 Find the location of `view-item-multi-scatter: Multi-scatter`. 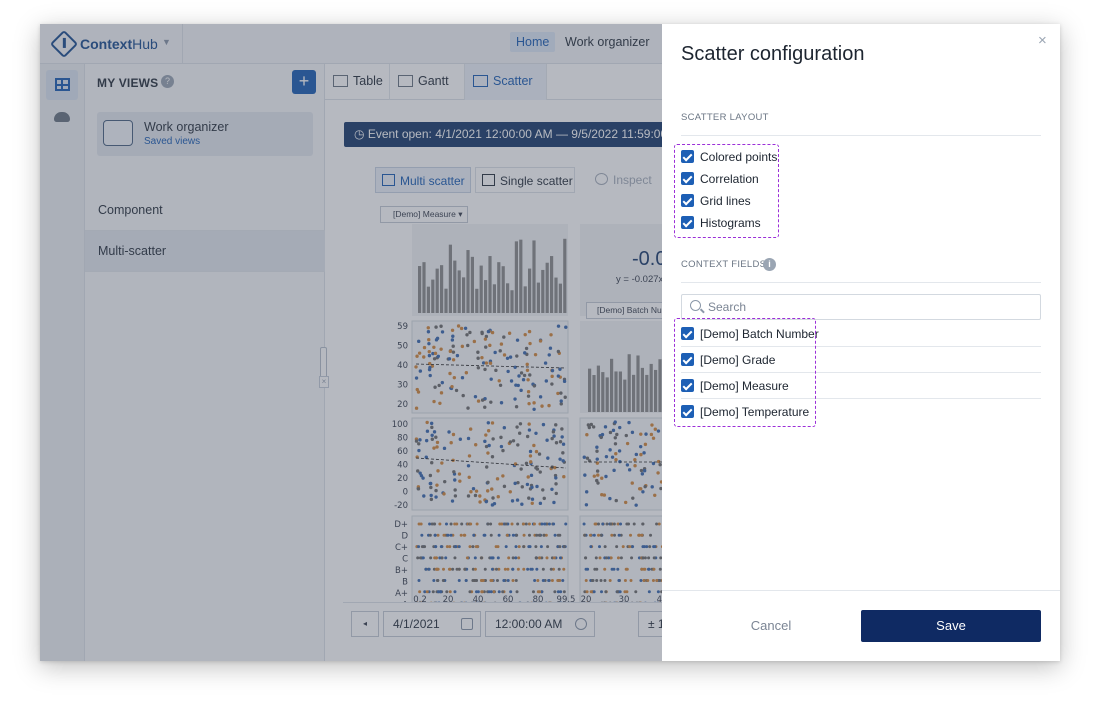

view-item-multi-scatter: Multi-scatter is located at coordinates (205, 251).